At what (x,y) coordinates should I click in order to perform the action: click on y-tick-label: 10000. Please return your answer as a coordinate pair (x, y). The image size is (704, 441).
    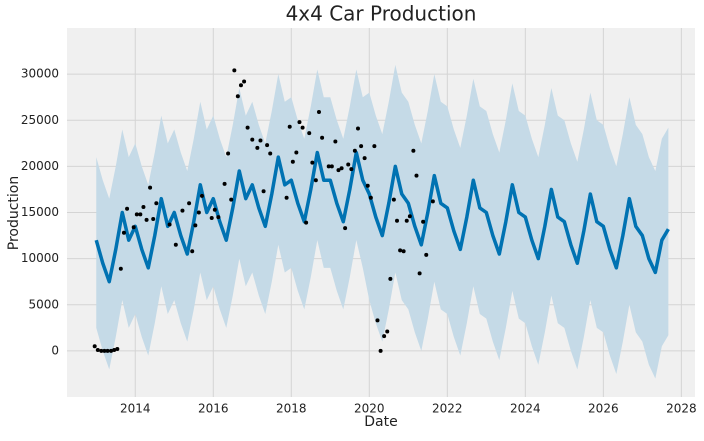
    Looking at the image, I should click on (40, 258).